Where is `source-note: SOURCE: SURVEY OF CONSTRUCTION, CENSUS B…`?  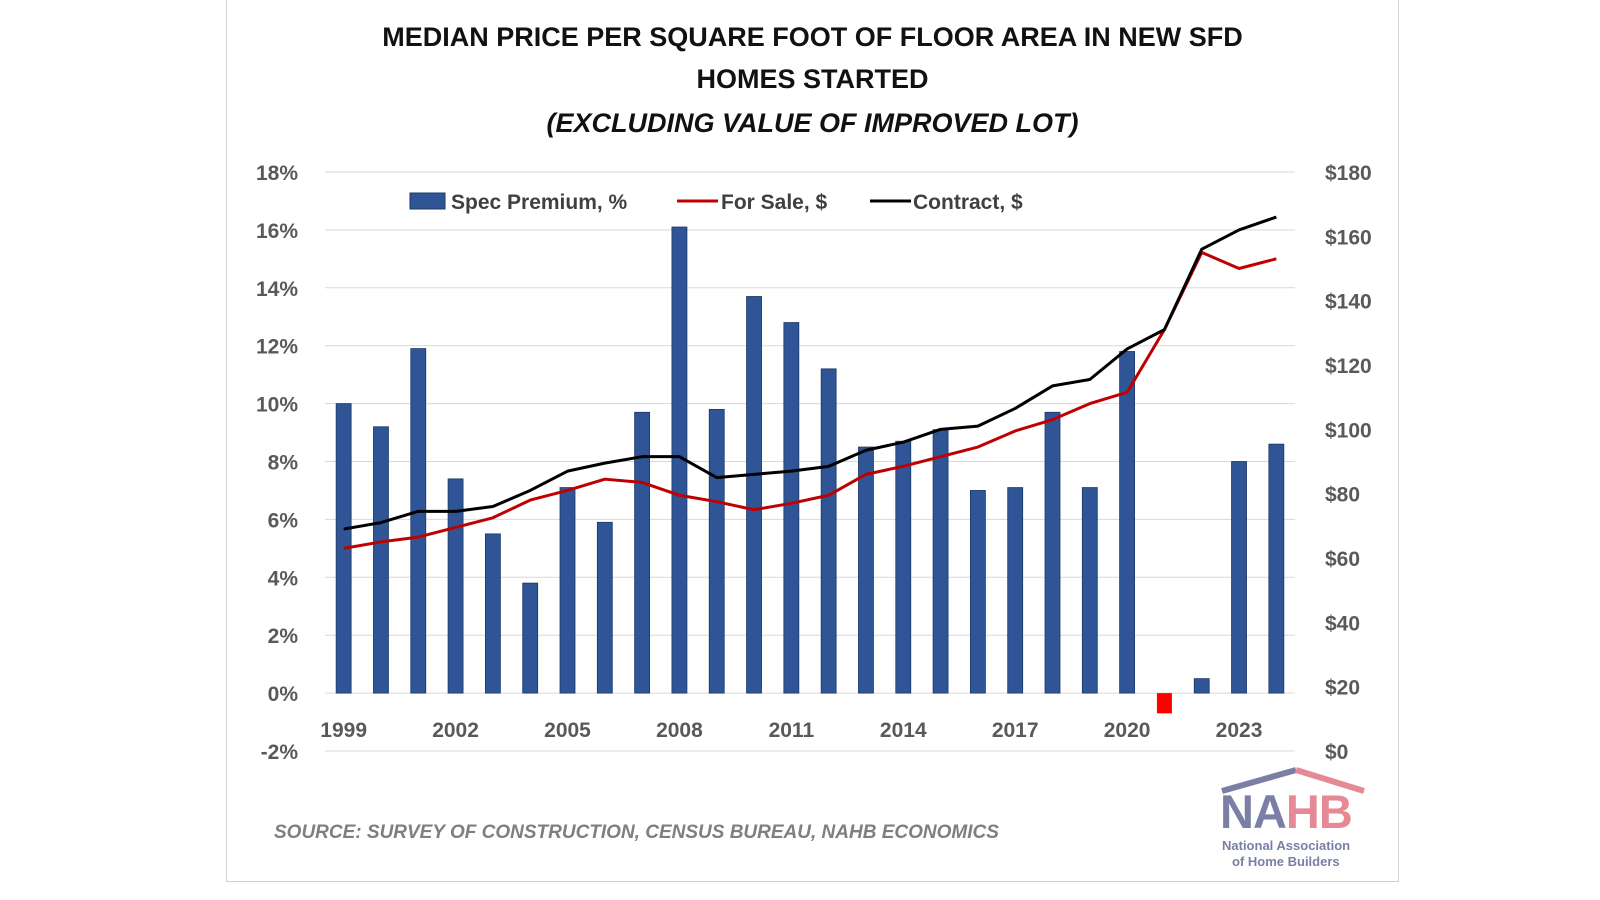 source-note: SOURCE: SURVEY OF CONSTRUCTION, CENSUS B… is located at coordinates (636, 832).